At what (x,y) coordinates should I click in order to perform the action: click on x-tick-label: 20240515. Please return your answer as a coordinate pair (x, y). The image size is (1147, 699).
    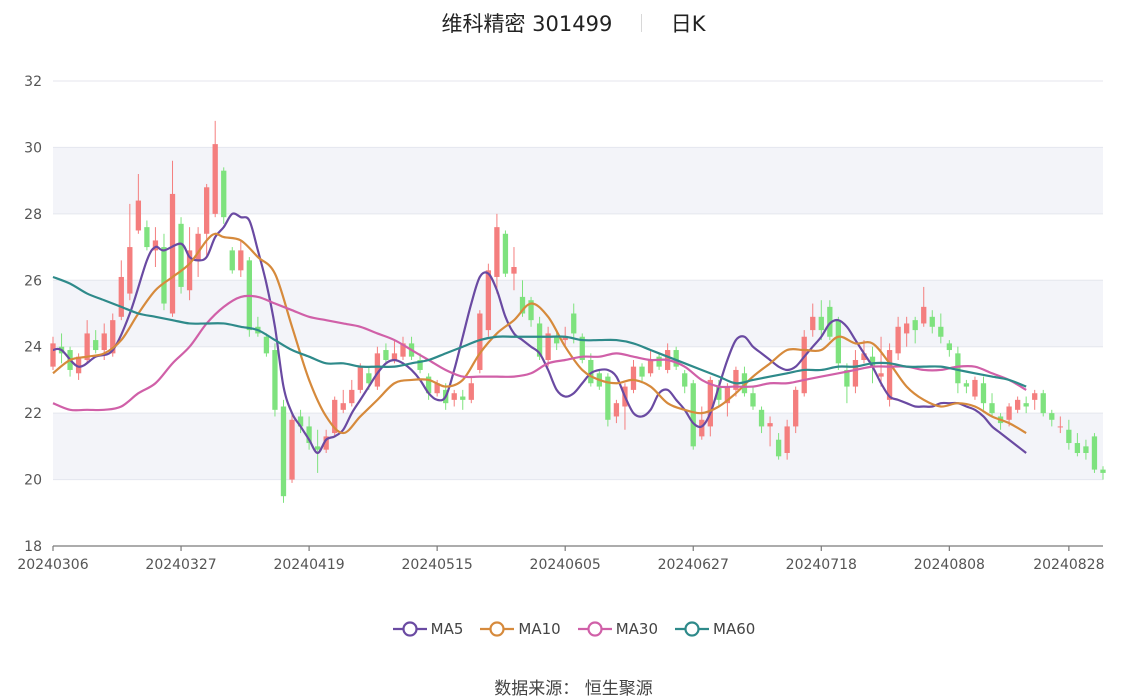
    Looking at the image, I should click on (437, 565).